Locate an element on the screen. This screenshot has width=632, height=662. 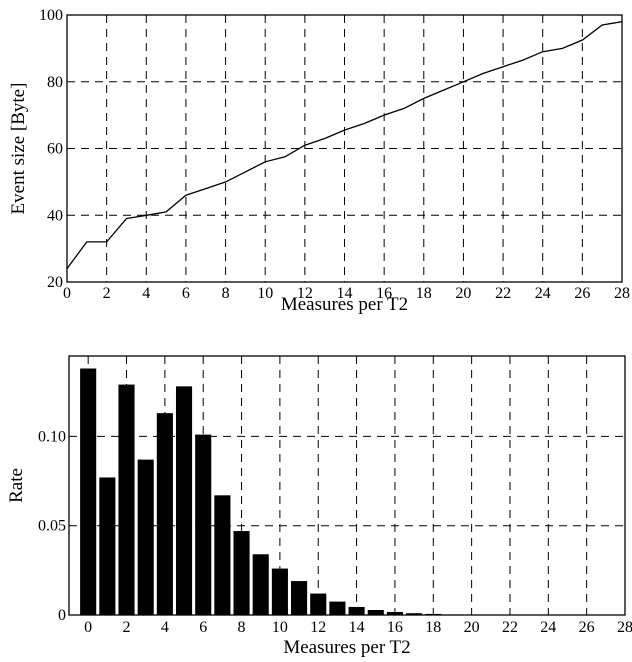
top-y-tick-label: 60 is located at coordinates (55, 149).